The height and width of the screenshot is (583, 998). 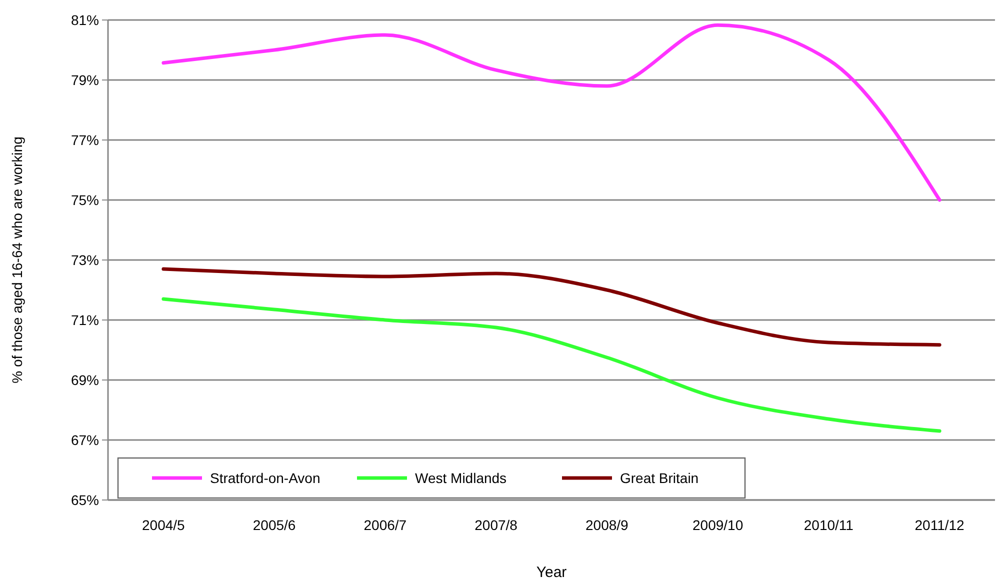 What do you see at coordinates (84, 380) in the screenshot?
I see `y-tick-label: 69%` at bounding box center [84, 380].